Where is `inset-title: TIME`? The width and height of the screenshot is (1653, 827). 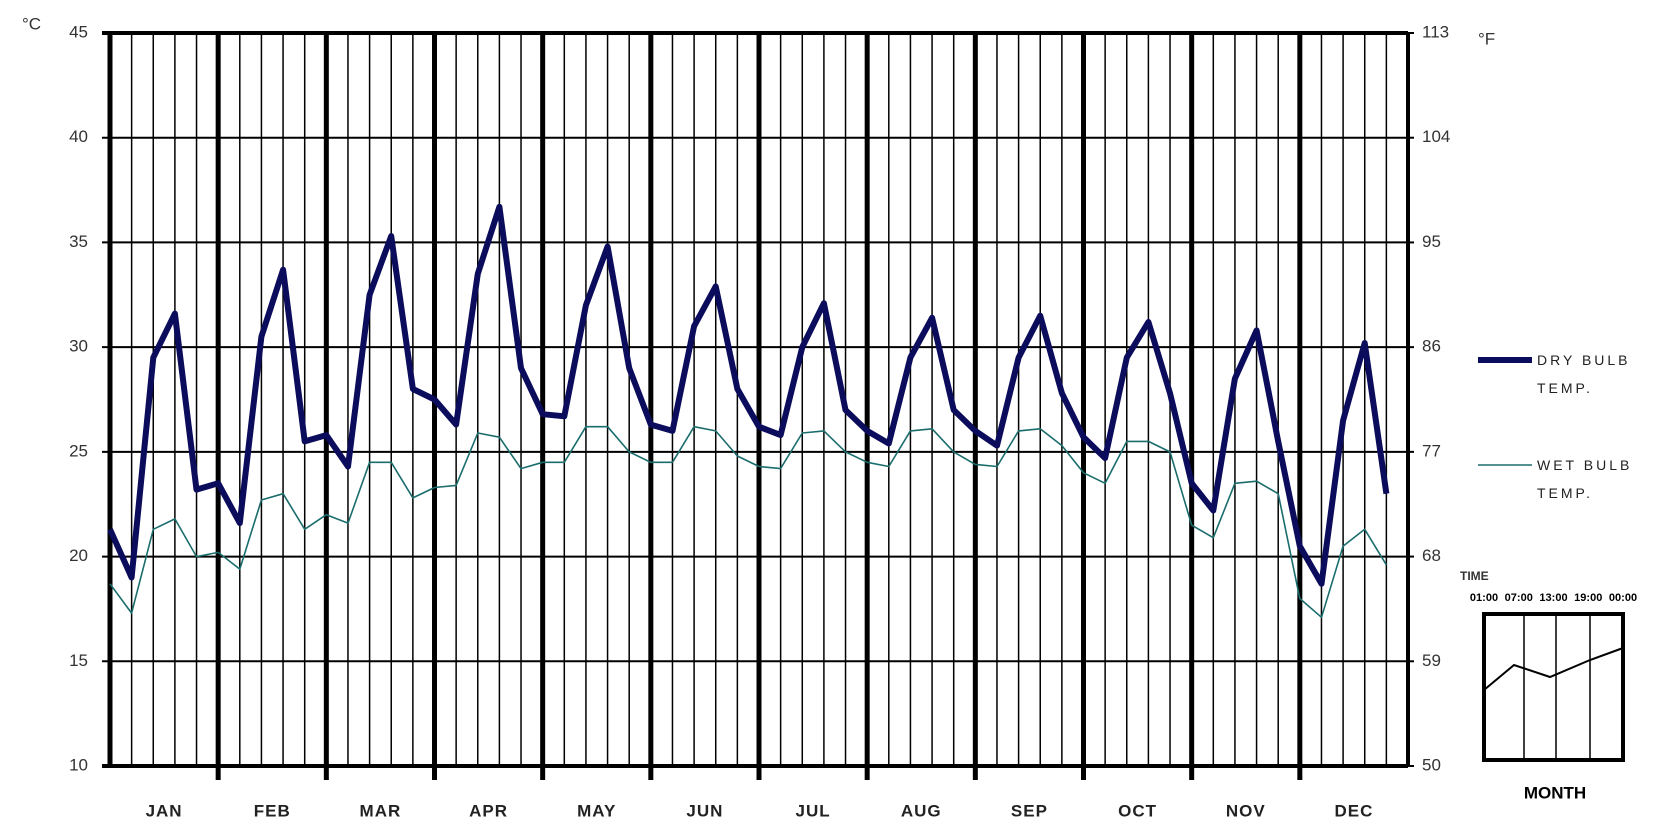 inset-title: TIME is located at coordinates (1474, 576).